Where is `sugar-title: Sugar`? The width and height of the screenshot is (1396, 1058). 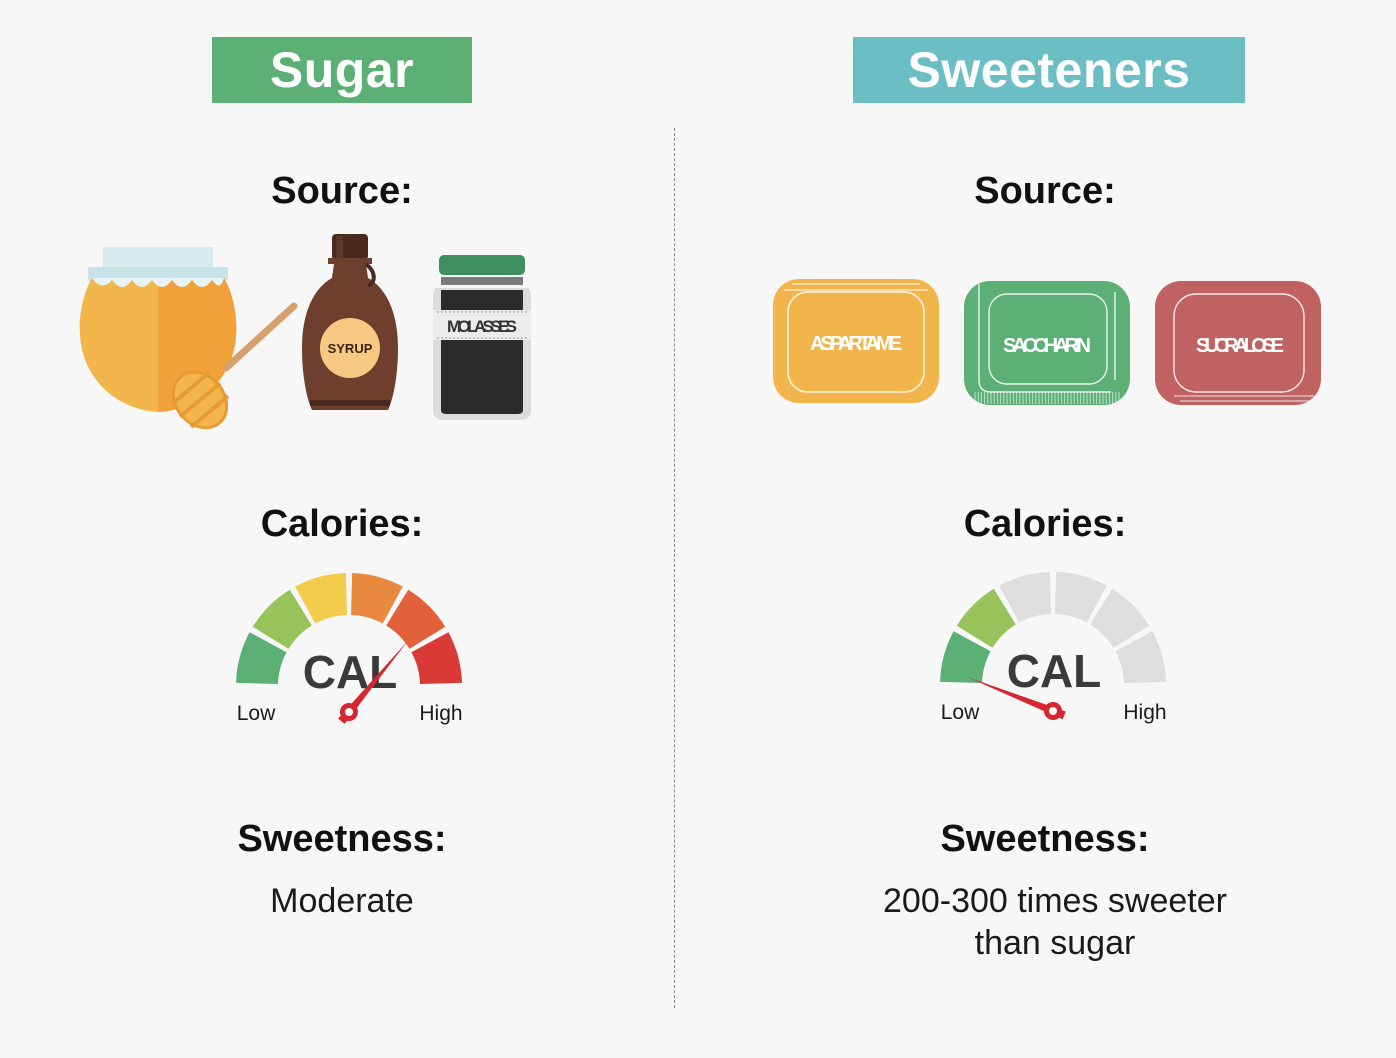
sugar-title: Sugar is located at coordinates (342, 70).